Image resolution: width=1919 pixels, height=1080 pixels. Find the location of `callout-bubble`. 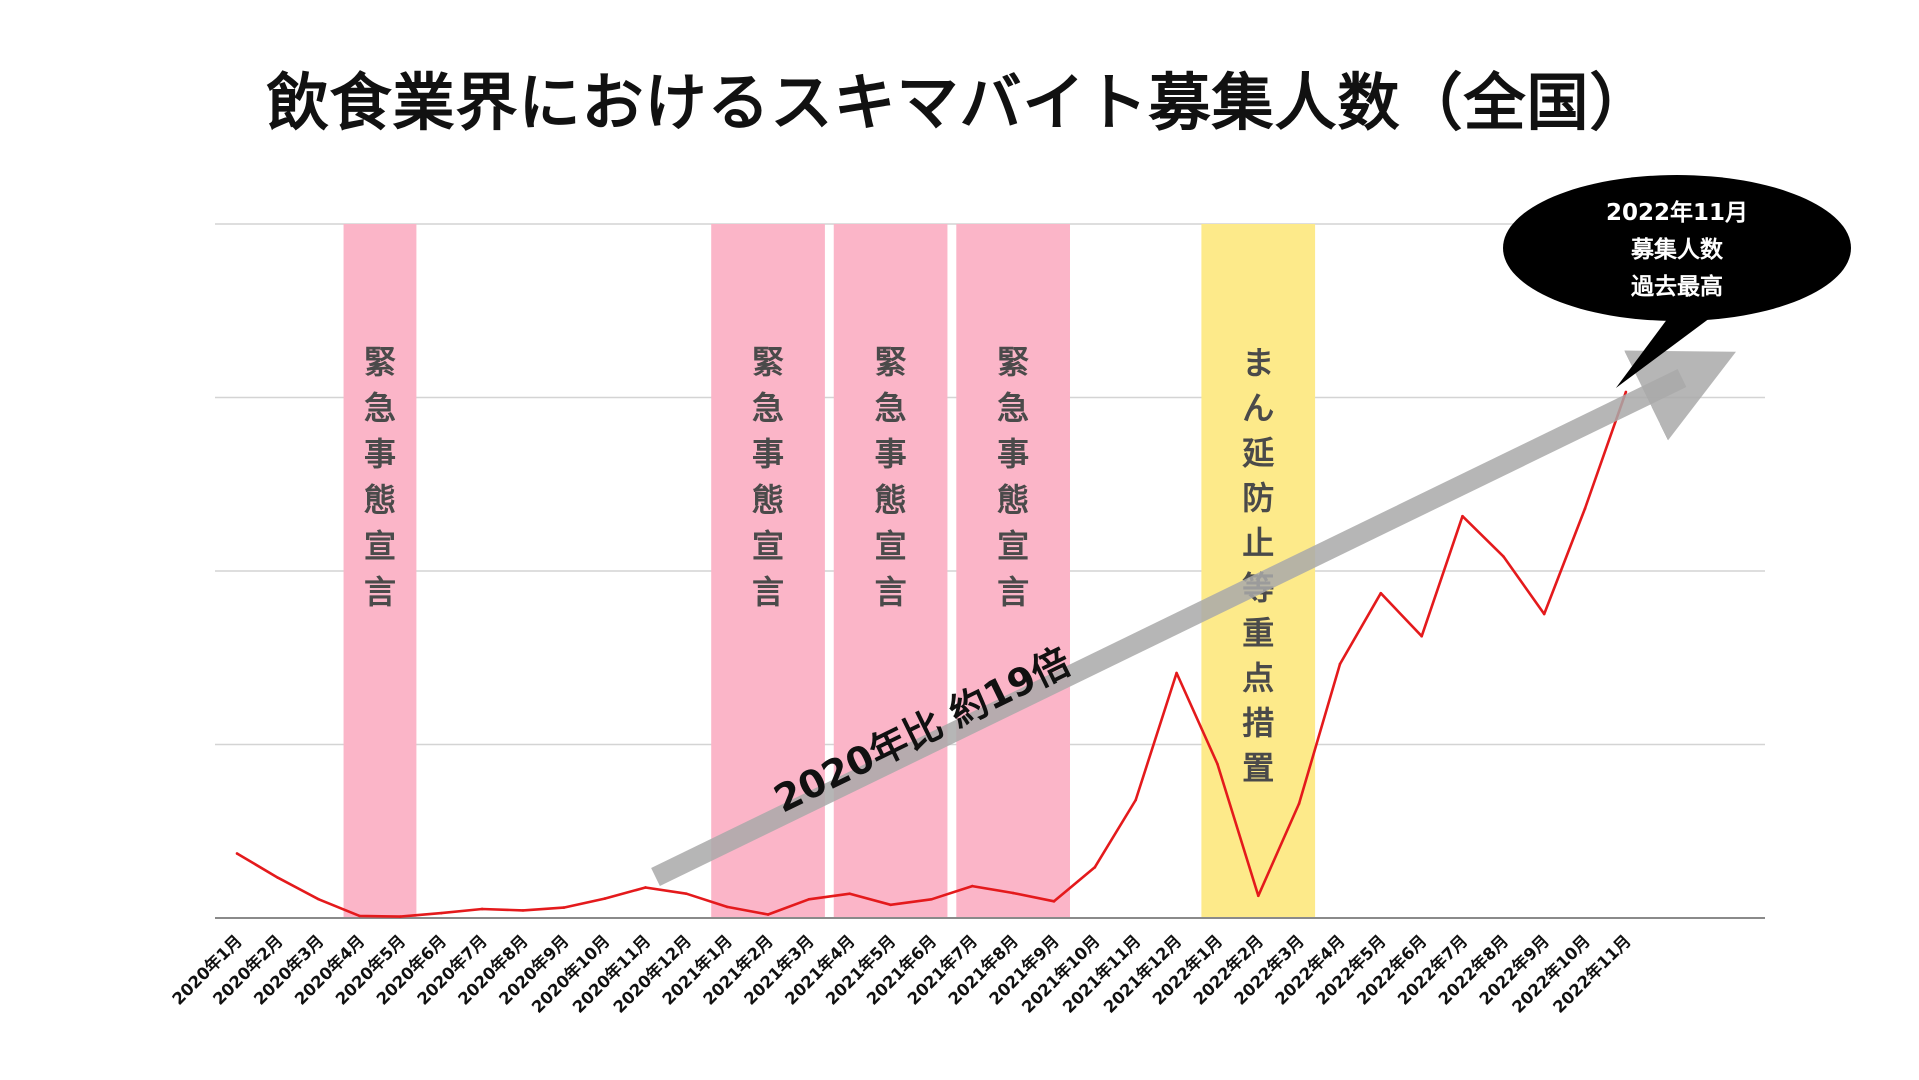

callout-bubble is located at coordinates (1677, 248).